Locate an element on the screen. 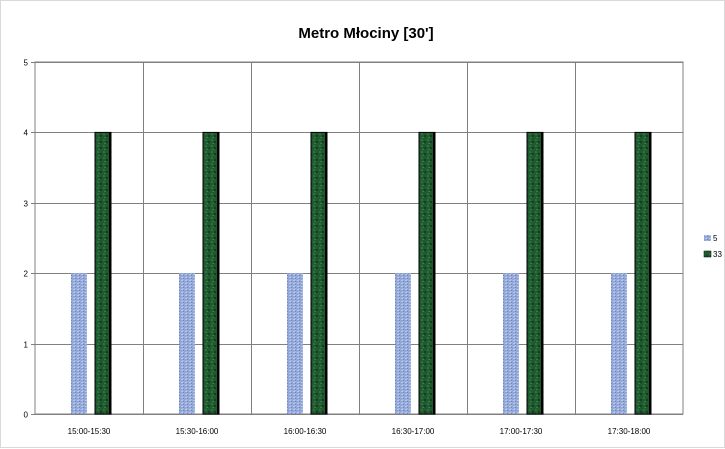 The image size is (725, 449). legend-label-5: 5 is located at coordinates (715, 238).